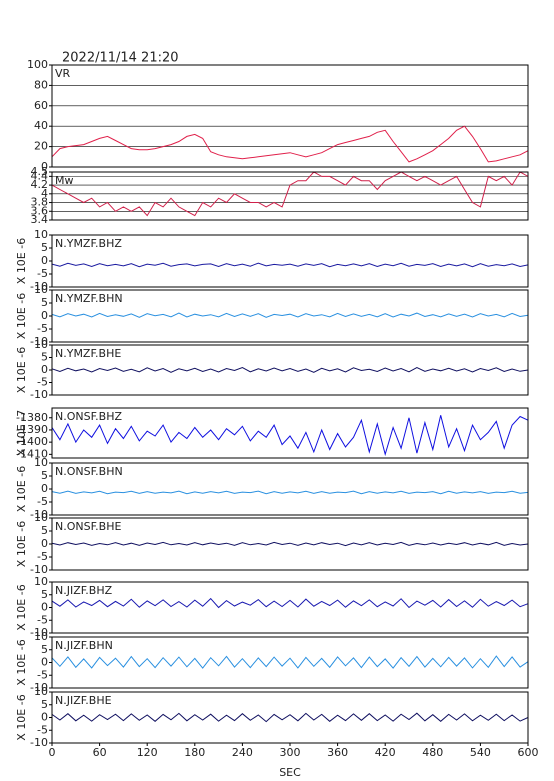 The height and width of the screenshot is (781, 554). What do you see at coordinates (40, 210) in the screenshot?
I see `y-tick-label: 3.6` at bounding box center [40, 210].